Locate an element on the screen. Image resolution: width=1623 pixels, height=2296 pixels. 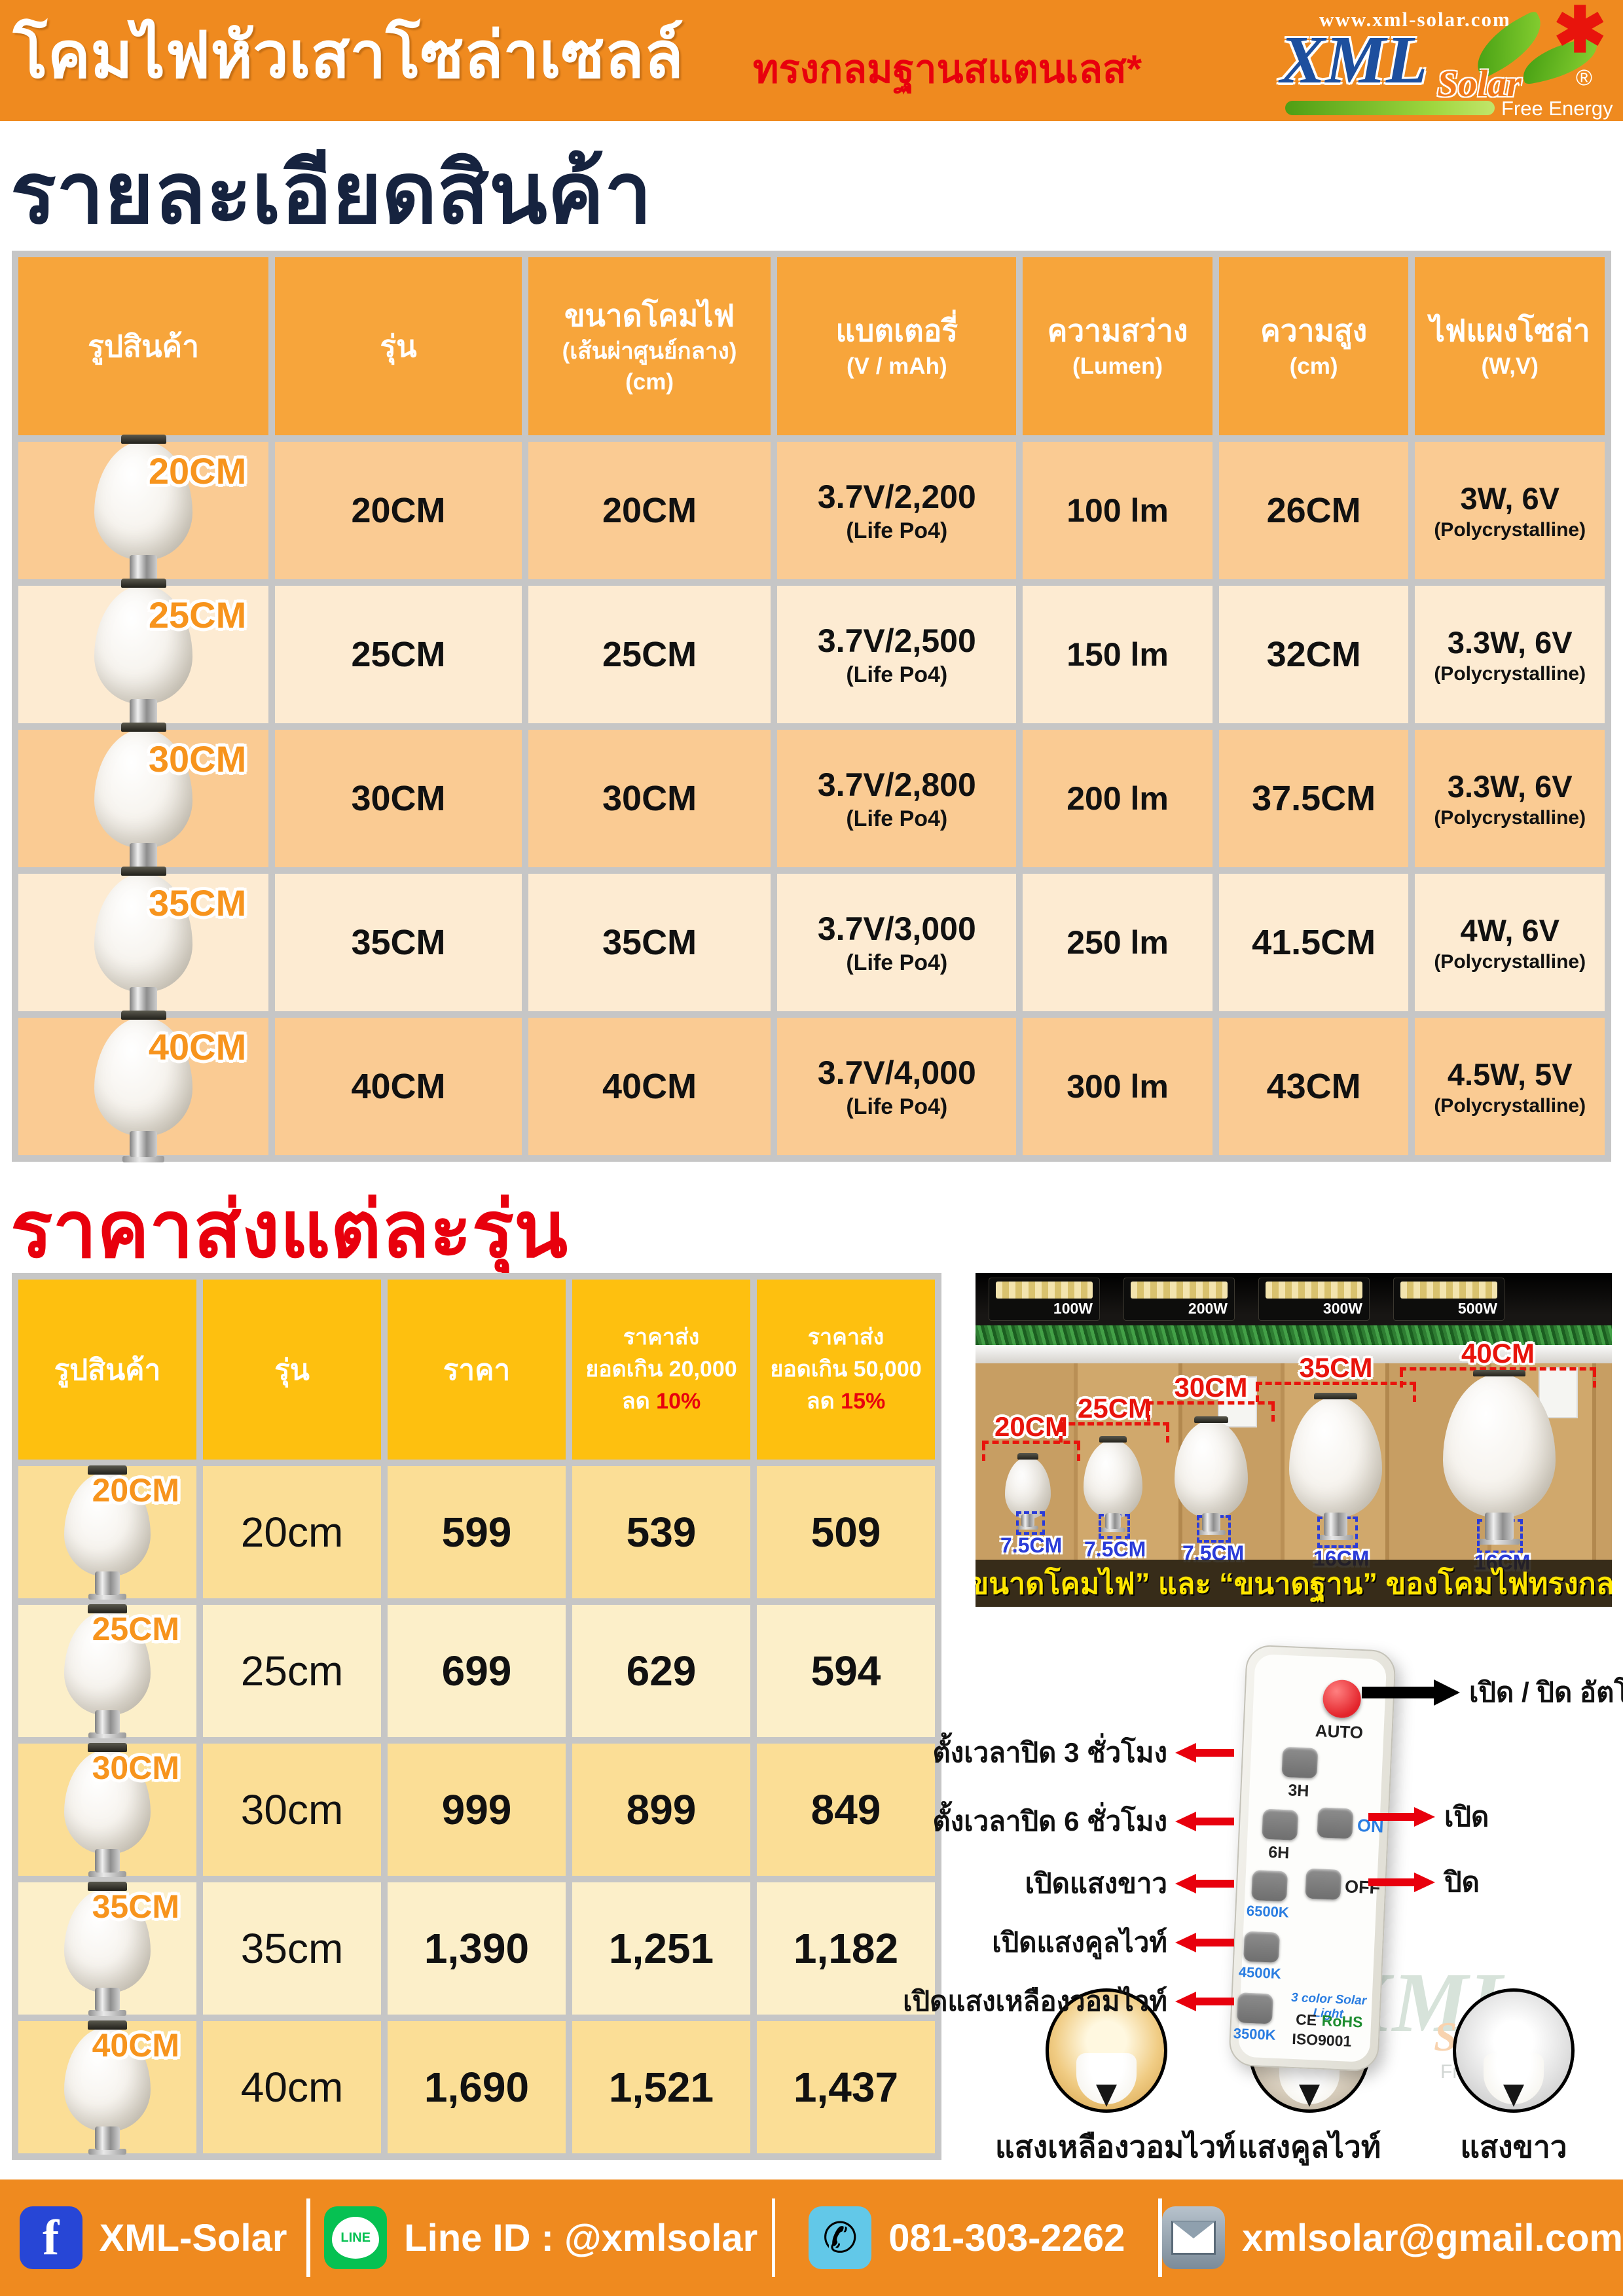
spec-cell-panel: 3W, 6V (Polycrystalline) is located at coordinates (1510, 510).